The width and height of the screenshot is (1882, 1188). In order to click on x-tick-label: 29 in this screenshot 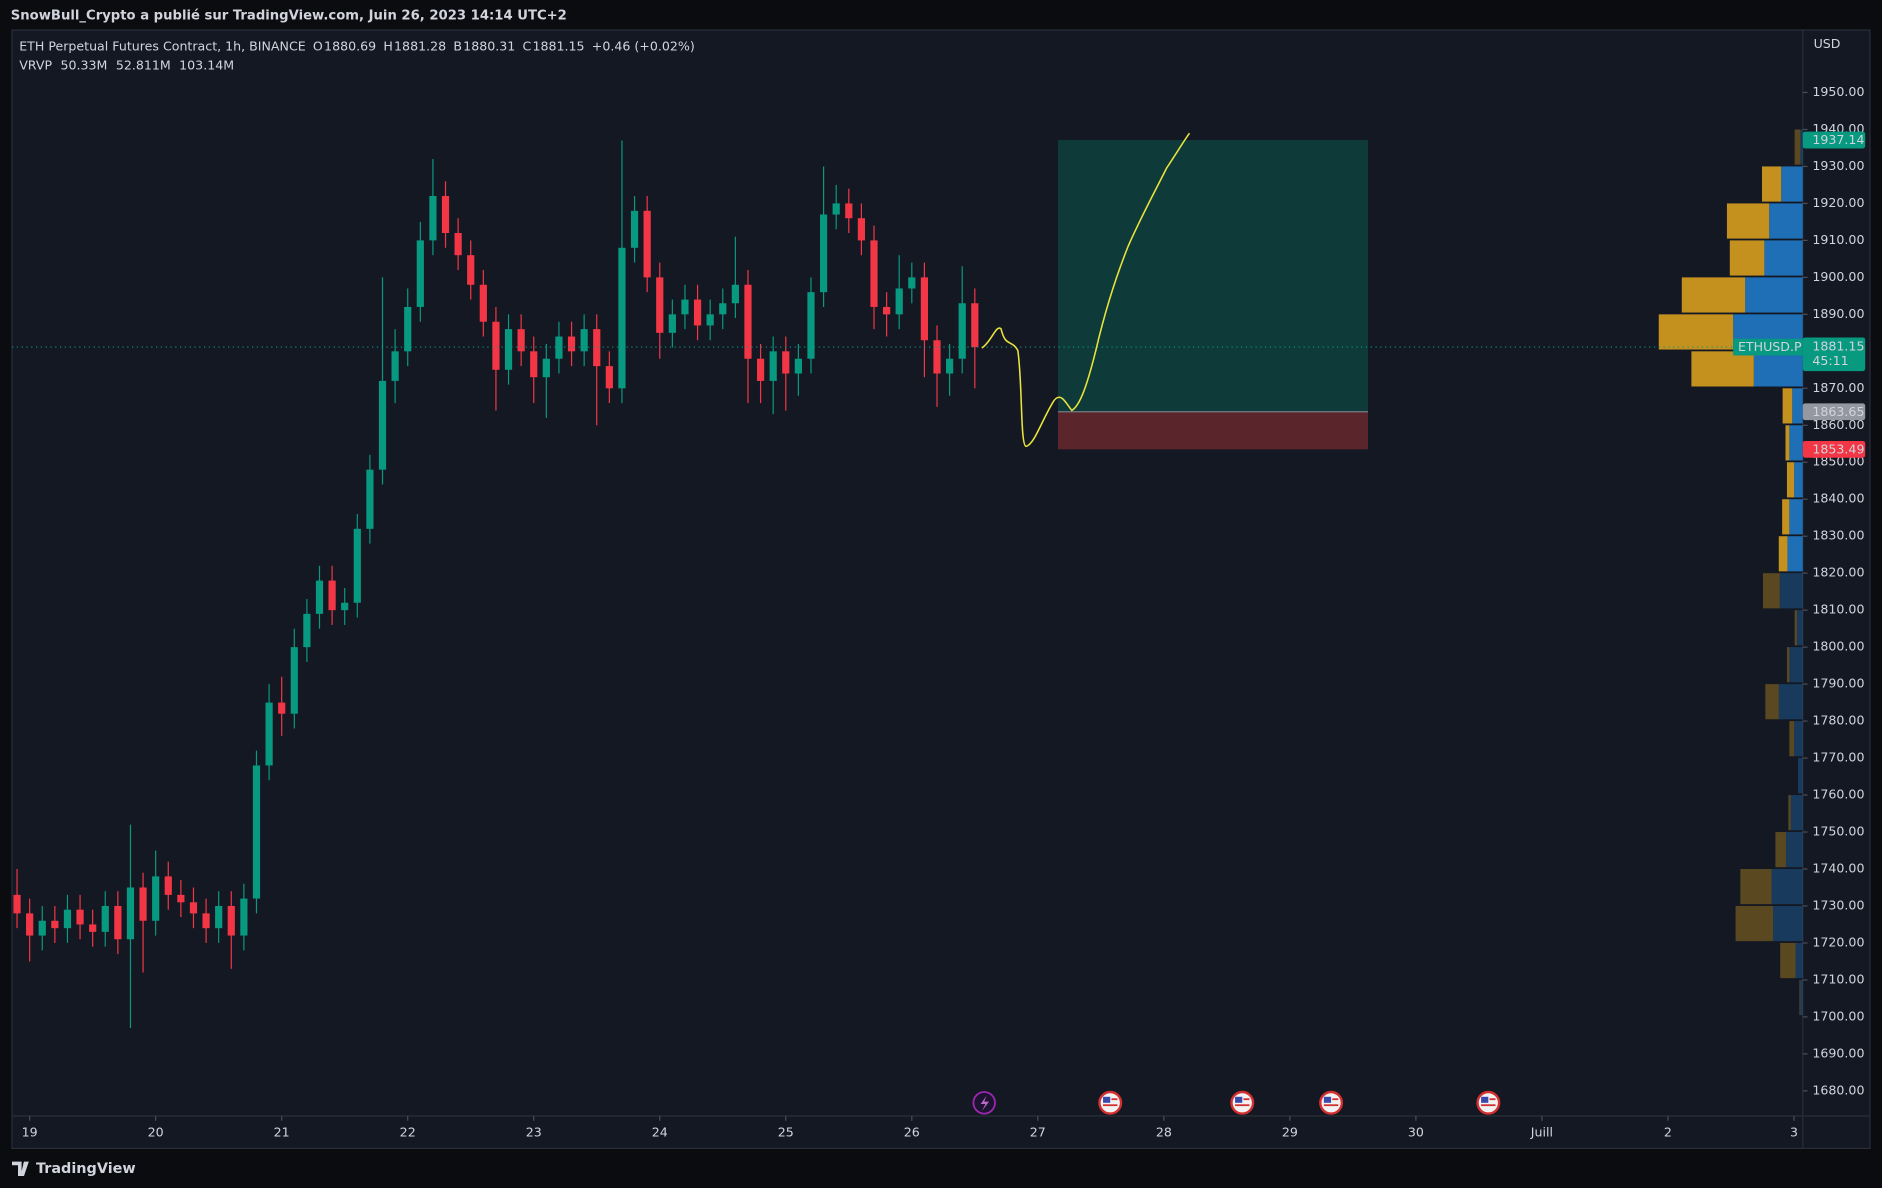, I will do `click(1290, 1131)`.